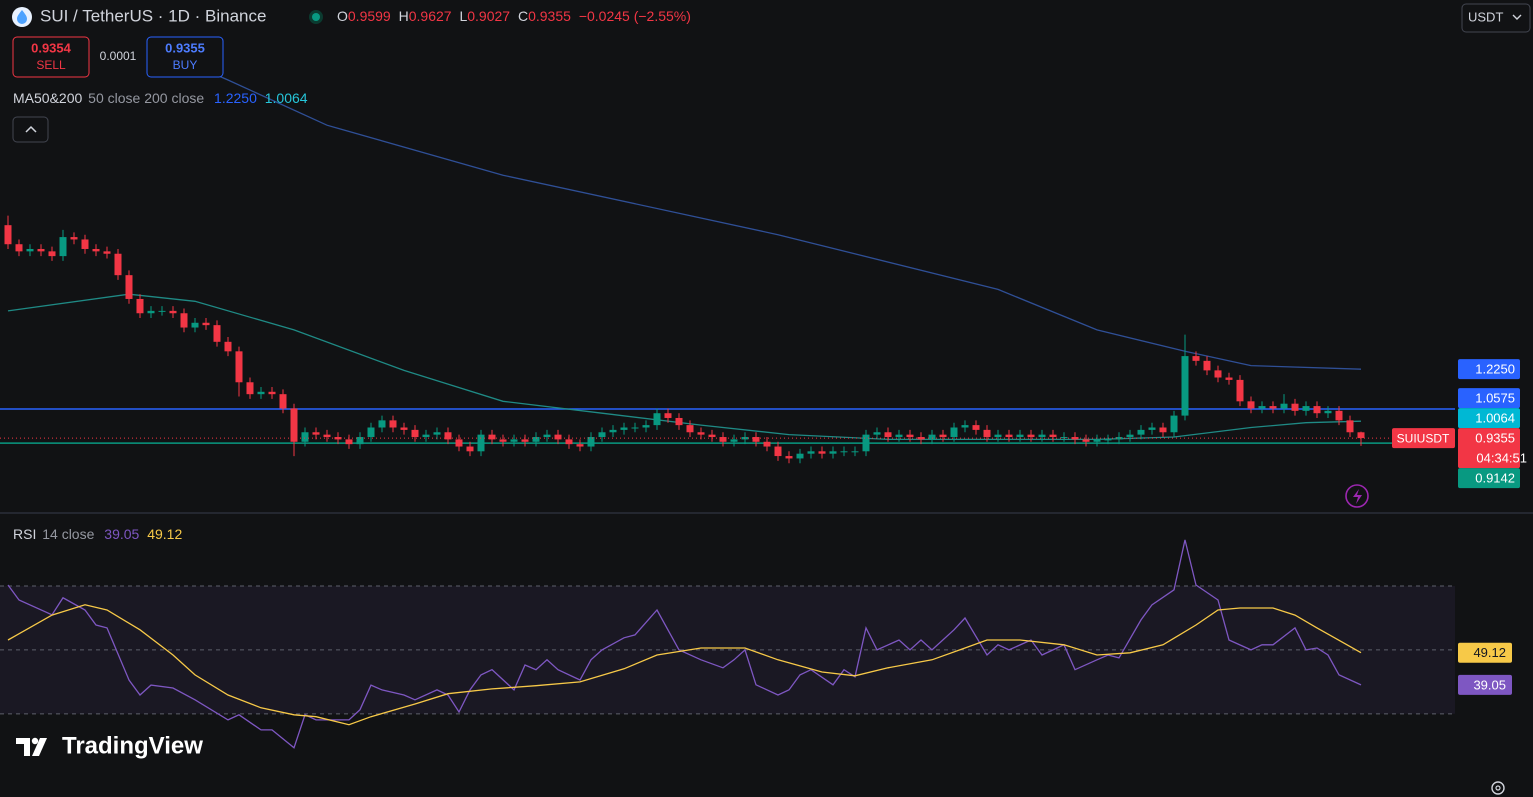 The height and width of the screenshot is (797, 1533). Describe the element at coordinates (430, 16) in the screenshot. I see `ohlc-value: 0.9627` at that location.